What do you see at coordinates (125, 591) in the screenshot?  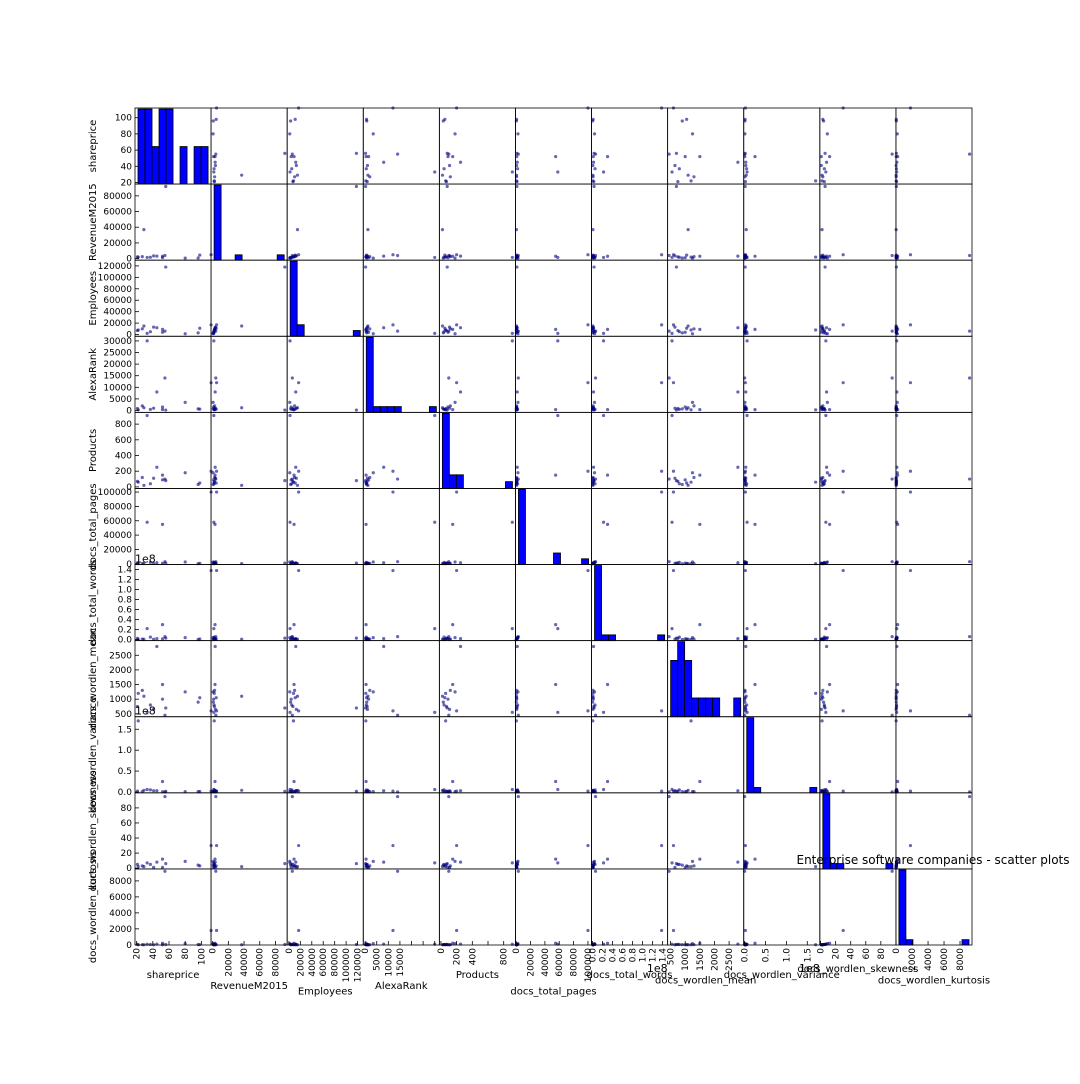 I see `y-tick-label: 1.0` at bounding box center [125, 591].